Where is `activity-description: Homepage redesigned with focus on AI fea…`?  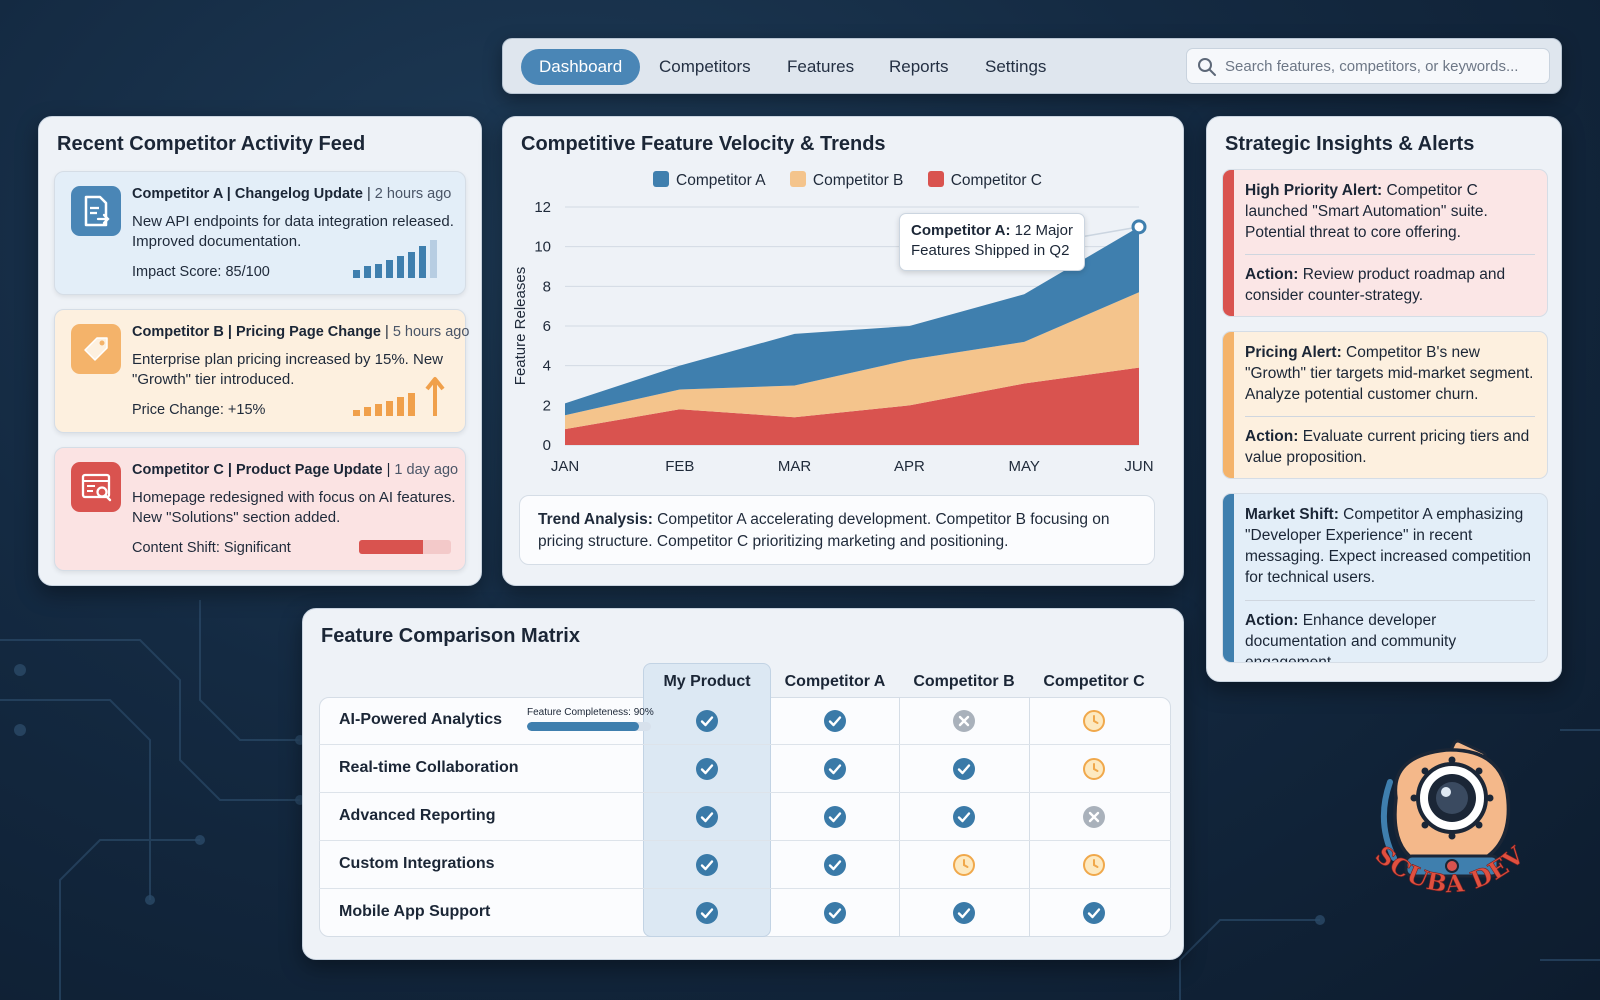 activity-description: Homepage redesigned with focus on AI fea… is located at coordinates (294, 507).